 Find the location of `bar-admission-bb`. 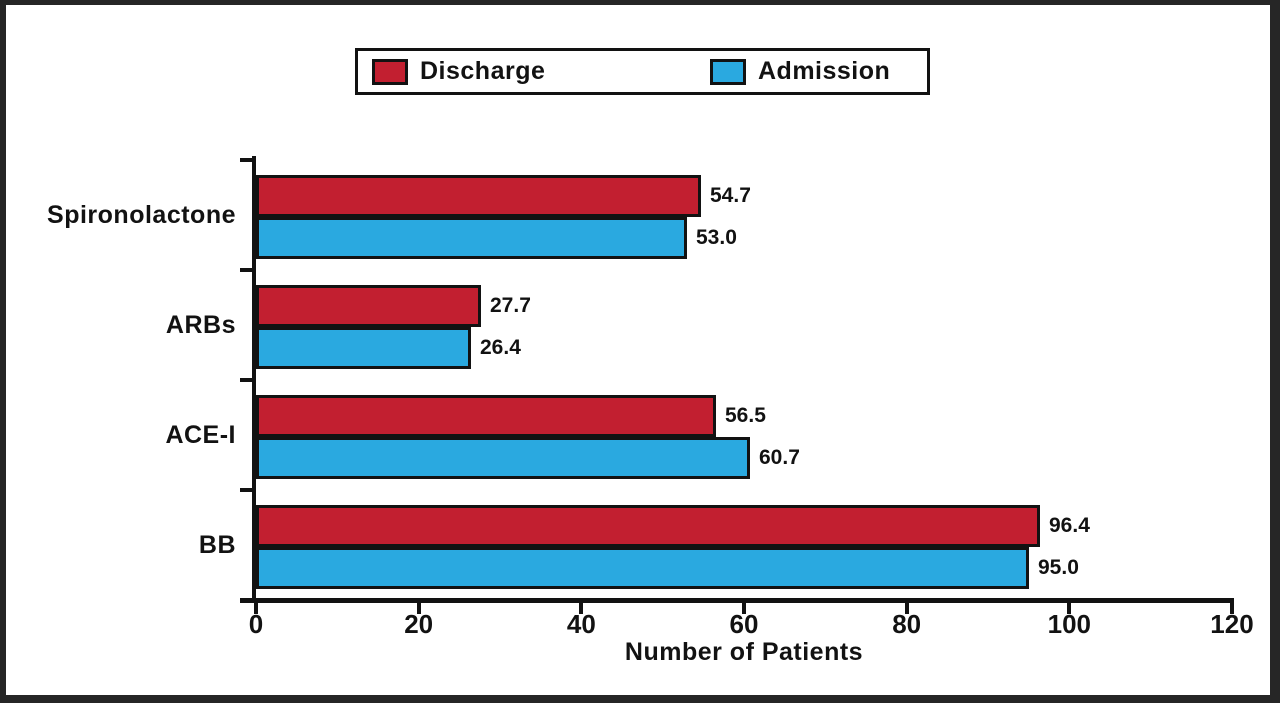

bar-admission-bb is located at coordinates (642, 568).